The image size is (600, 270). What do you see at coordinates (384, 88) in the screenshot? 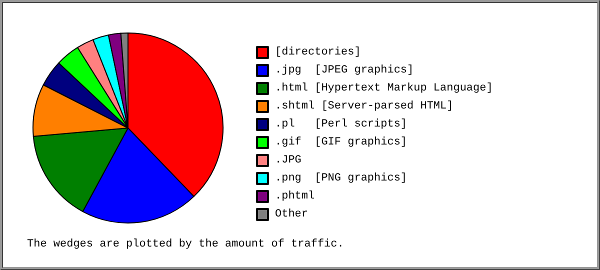
I see `legend-label: .html [Hypertext Markup Language]` at bounding box center [384, 88].